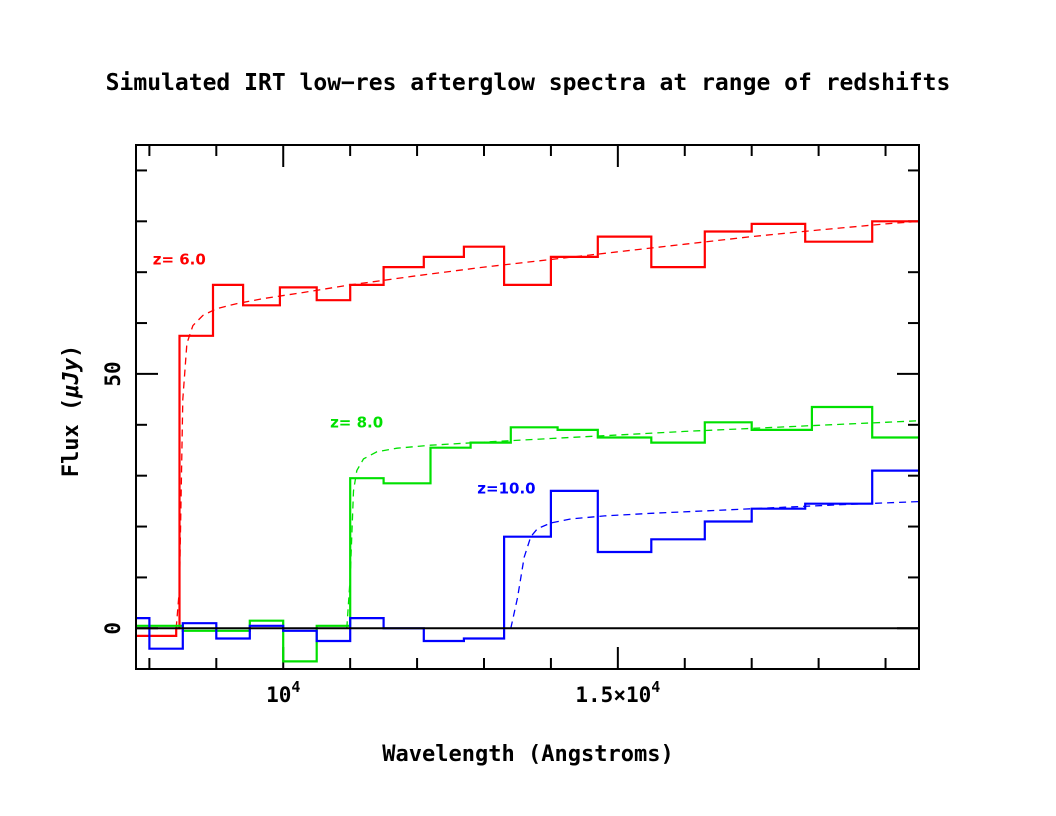 Image resolution: width=1056 pixels, height=816 pixels. What do you see at coordinates (715, 564) in the screenshot?
I see `series-model-z10` at bounding box center [715, 564].